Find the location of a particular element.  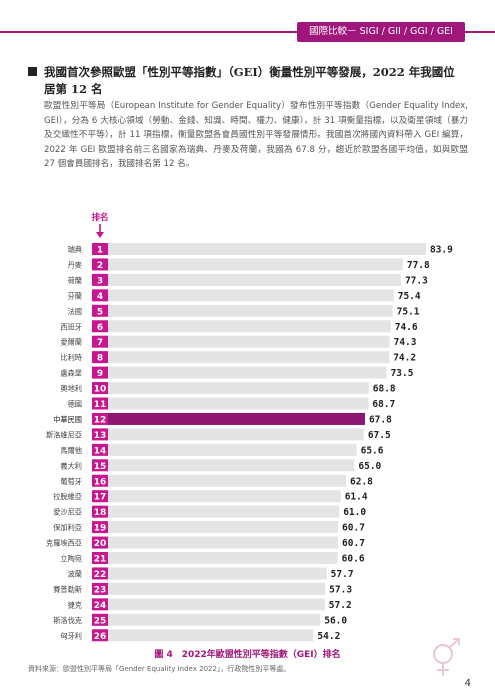

value-label-5: 75.1 is located at coordinates (408, 311).